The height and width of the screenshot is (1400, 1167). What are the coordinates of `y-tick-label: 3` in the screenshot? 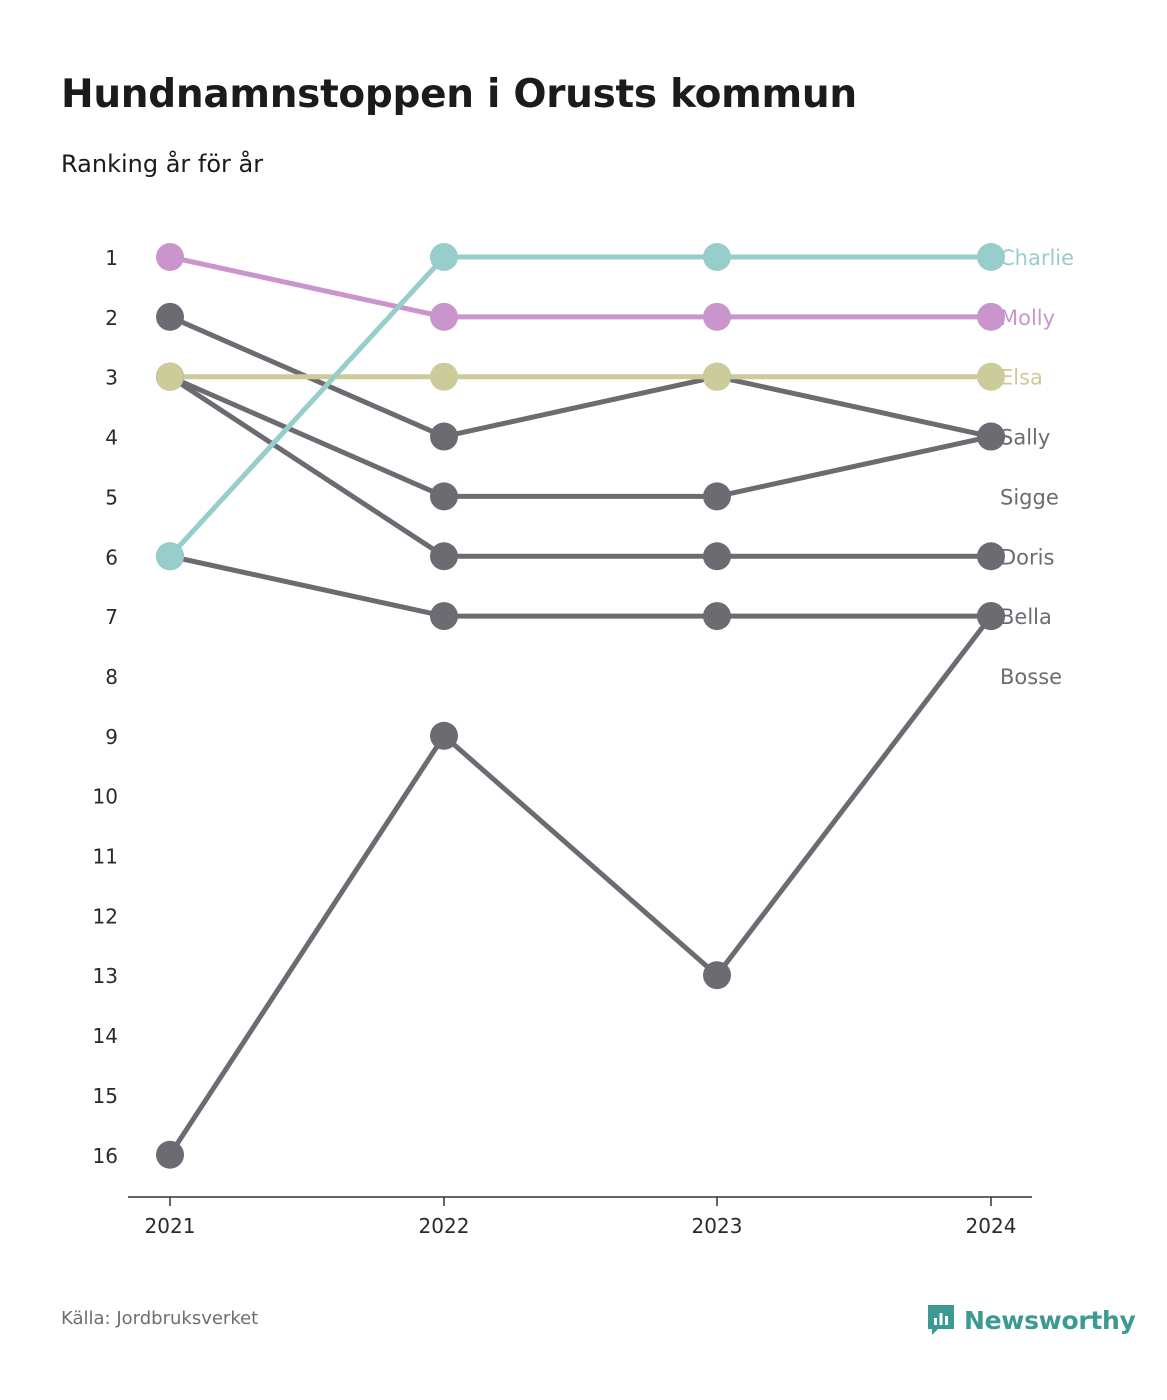 It's located at (111, 378).